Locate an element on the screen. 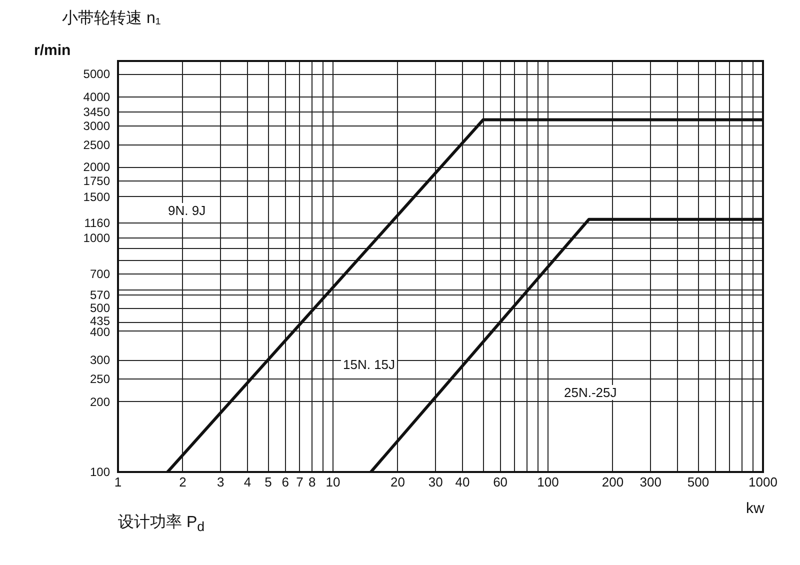 This screenshot has width=800, height=565. x-tick-label: 1000 is located at coordinates (763, 482).